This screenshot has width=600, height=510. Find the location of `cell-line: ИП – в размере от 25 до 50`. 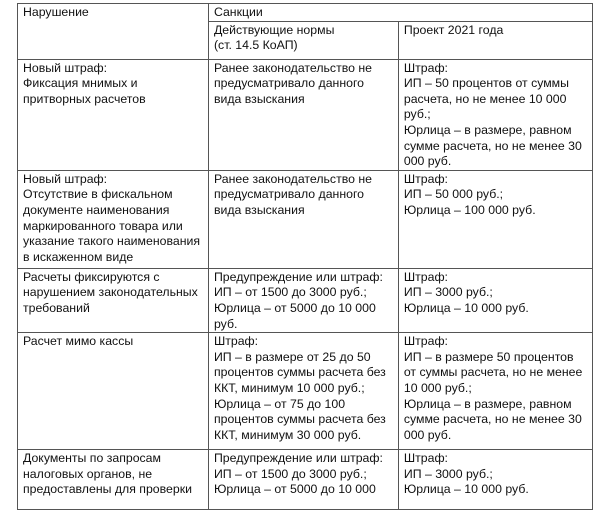

cell-line: ИП – в размере от 25 до 50 is located at coordinates (292, 356).